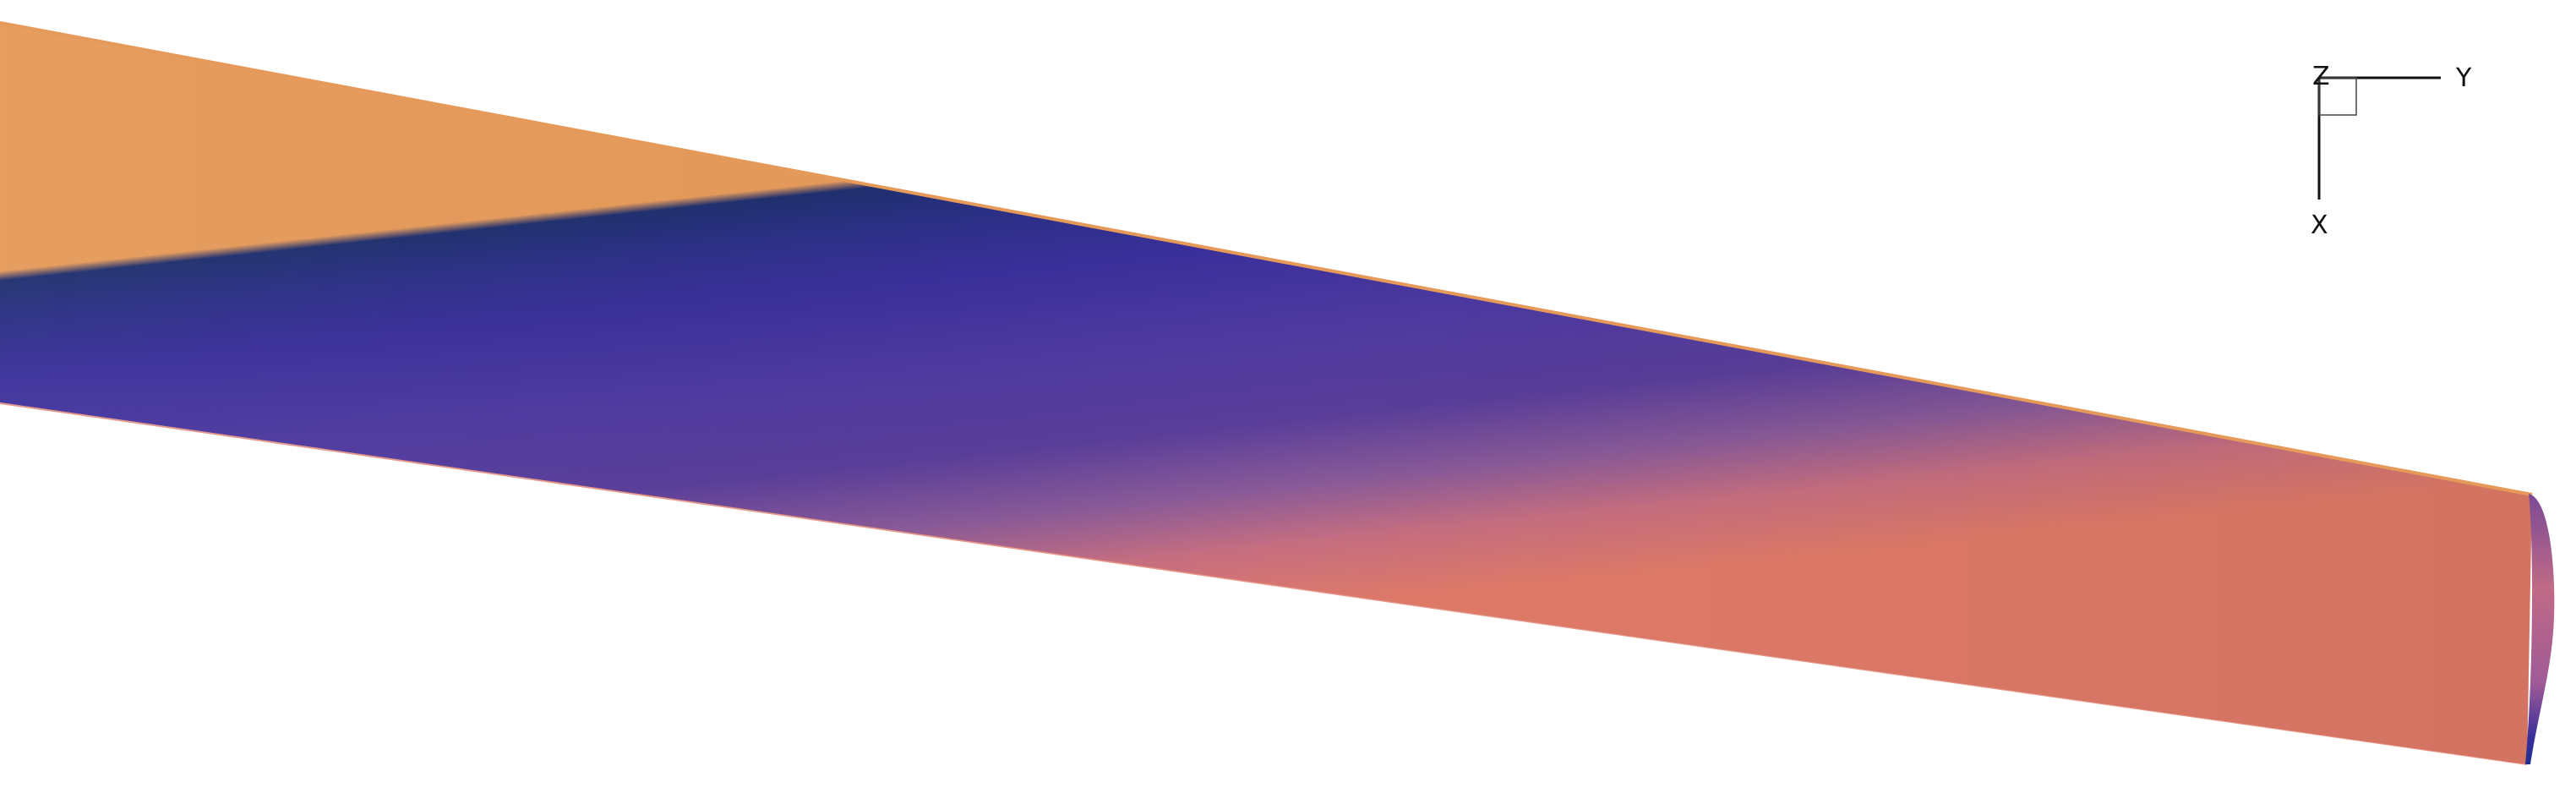 The width and height of the screenshot is (2576, 788). I want to click on z-axis-box, so click(2337, 96).